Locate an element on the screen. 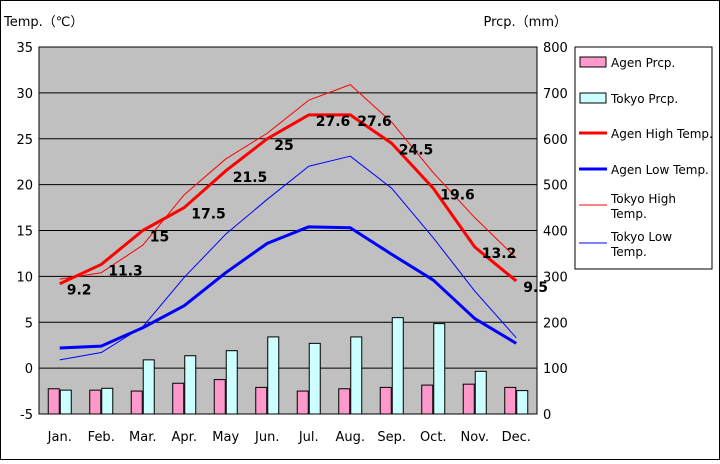  y-right-tick-label: 800 is located at coordinates (555, 48).